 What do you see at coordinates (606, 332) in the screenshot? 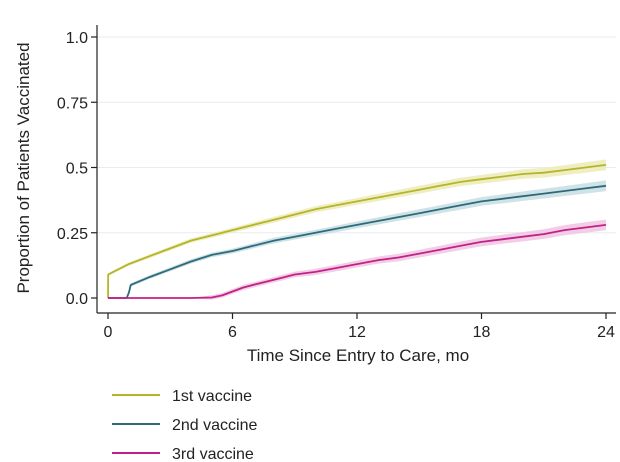
I see `x-tick-label: 24` at bounding box center [606, 332].